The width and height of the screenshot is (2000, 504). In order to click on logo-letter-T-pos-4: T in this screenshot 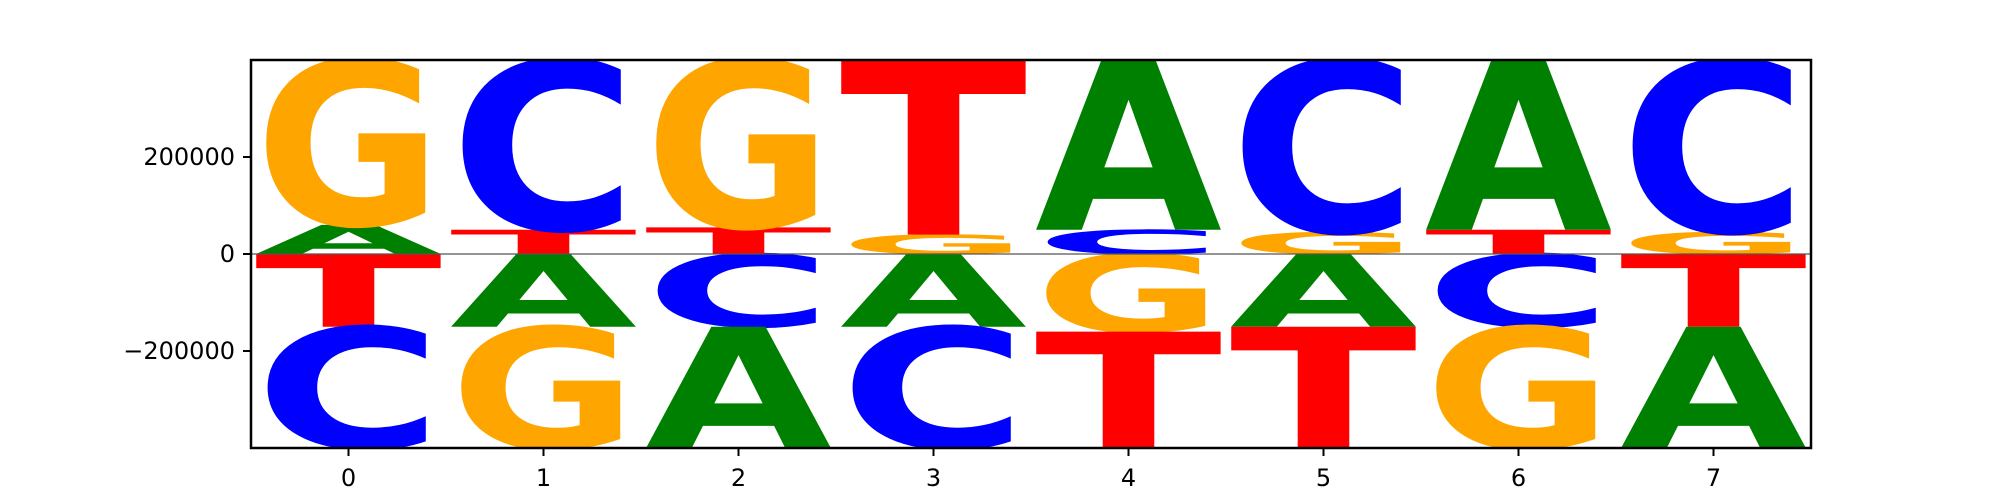, I will do `click(1128, 393)`.